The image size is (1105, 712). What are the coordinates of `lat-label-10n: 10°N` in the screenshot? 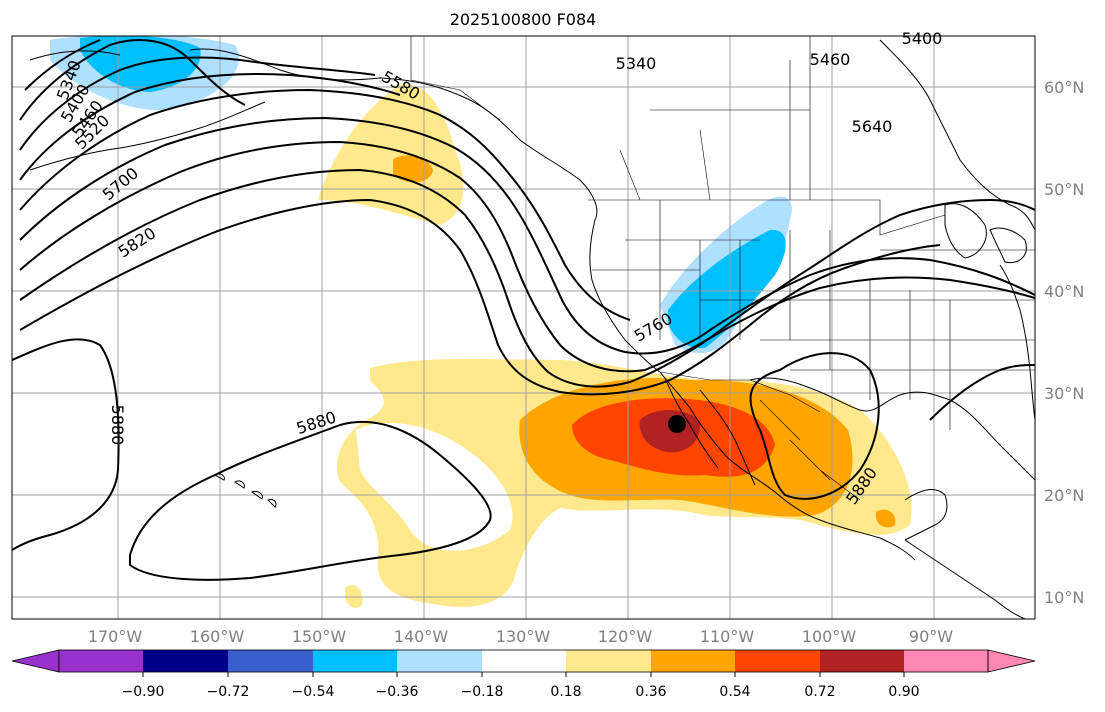 It's located at (1064, 597).